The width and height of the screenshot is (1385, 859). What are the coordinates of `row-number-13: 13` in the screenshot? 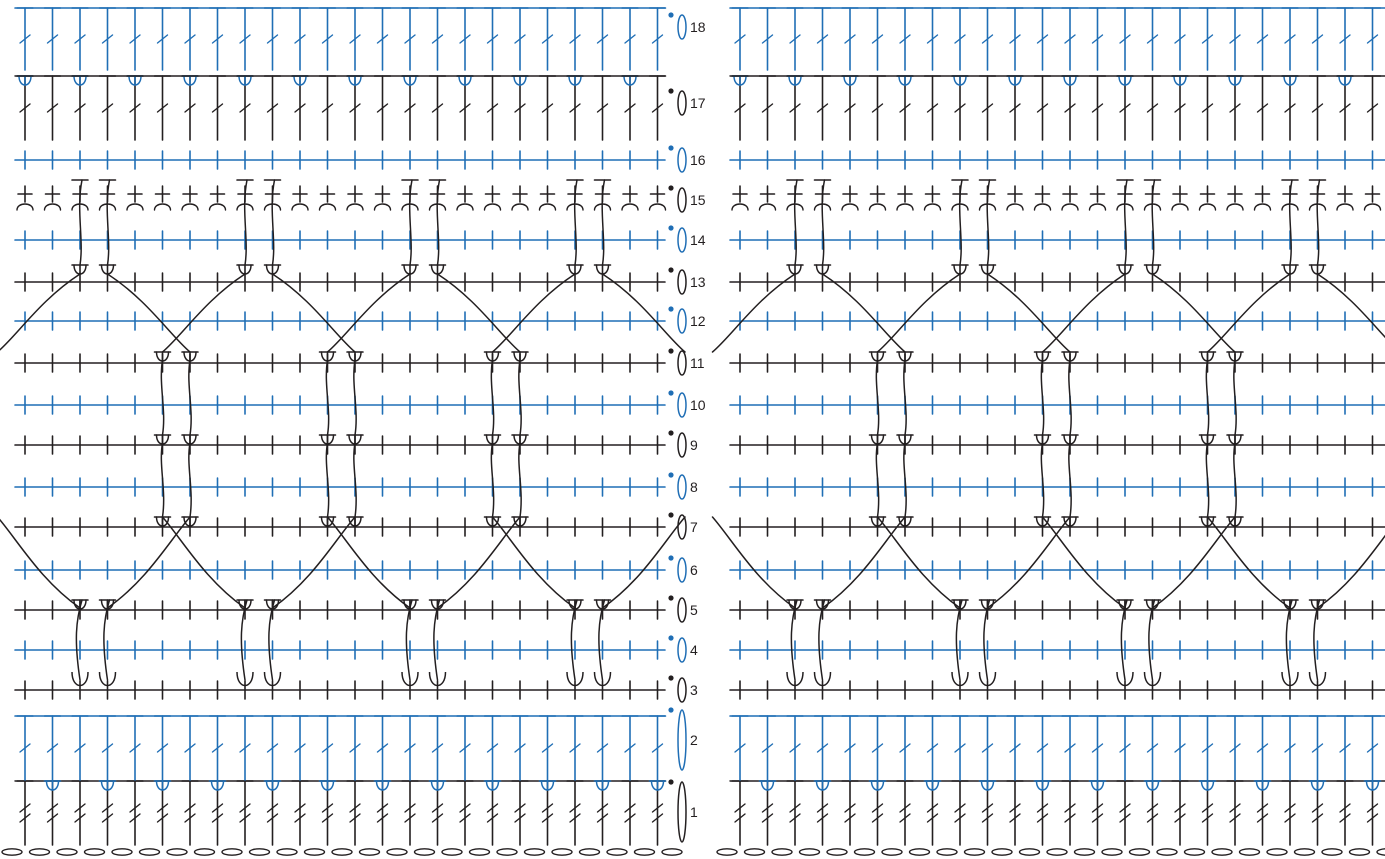 It's located at (698, 282).